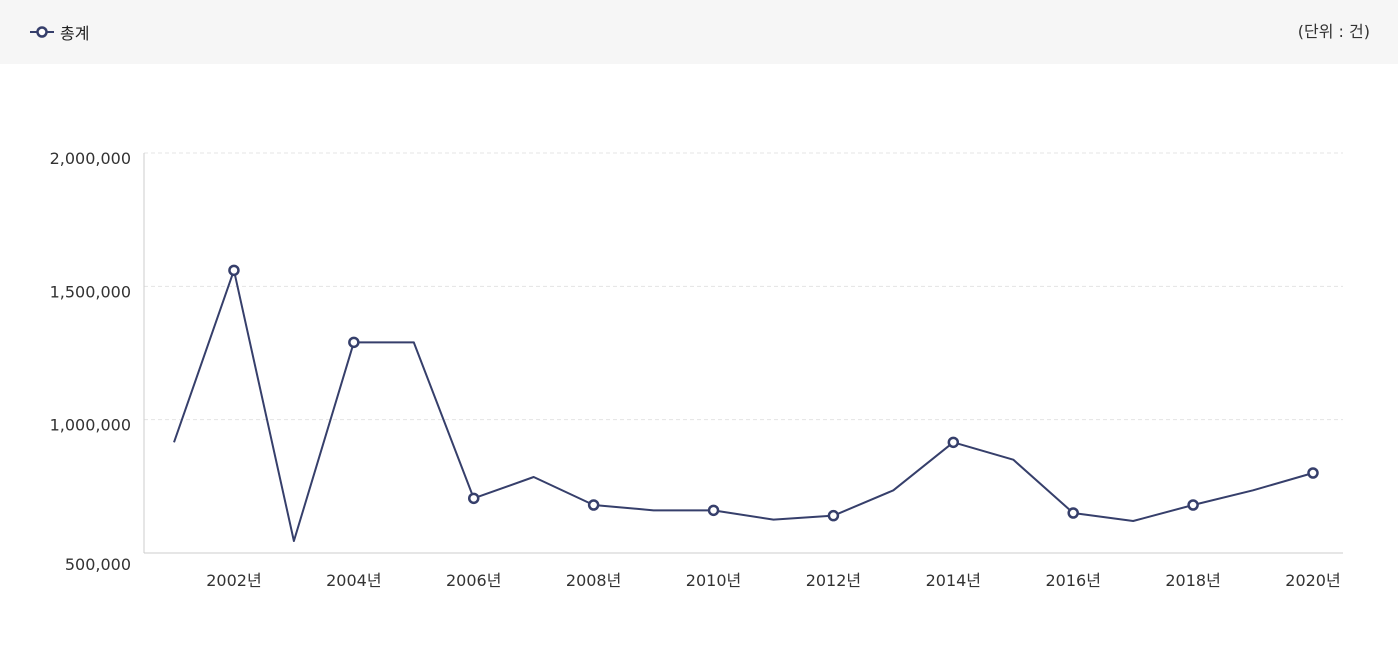 The height and width of the screenshot is (653, 1398). Describe the element at coordinates (90, 158) in the screenshot. I see `y-tick-label: 2,000,000` at that location.